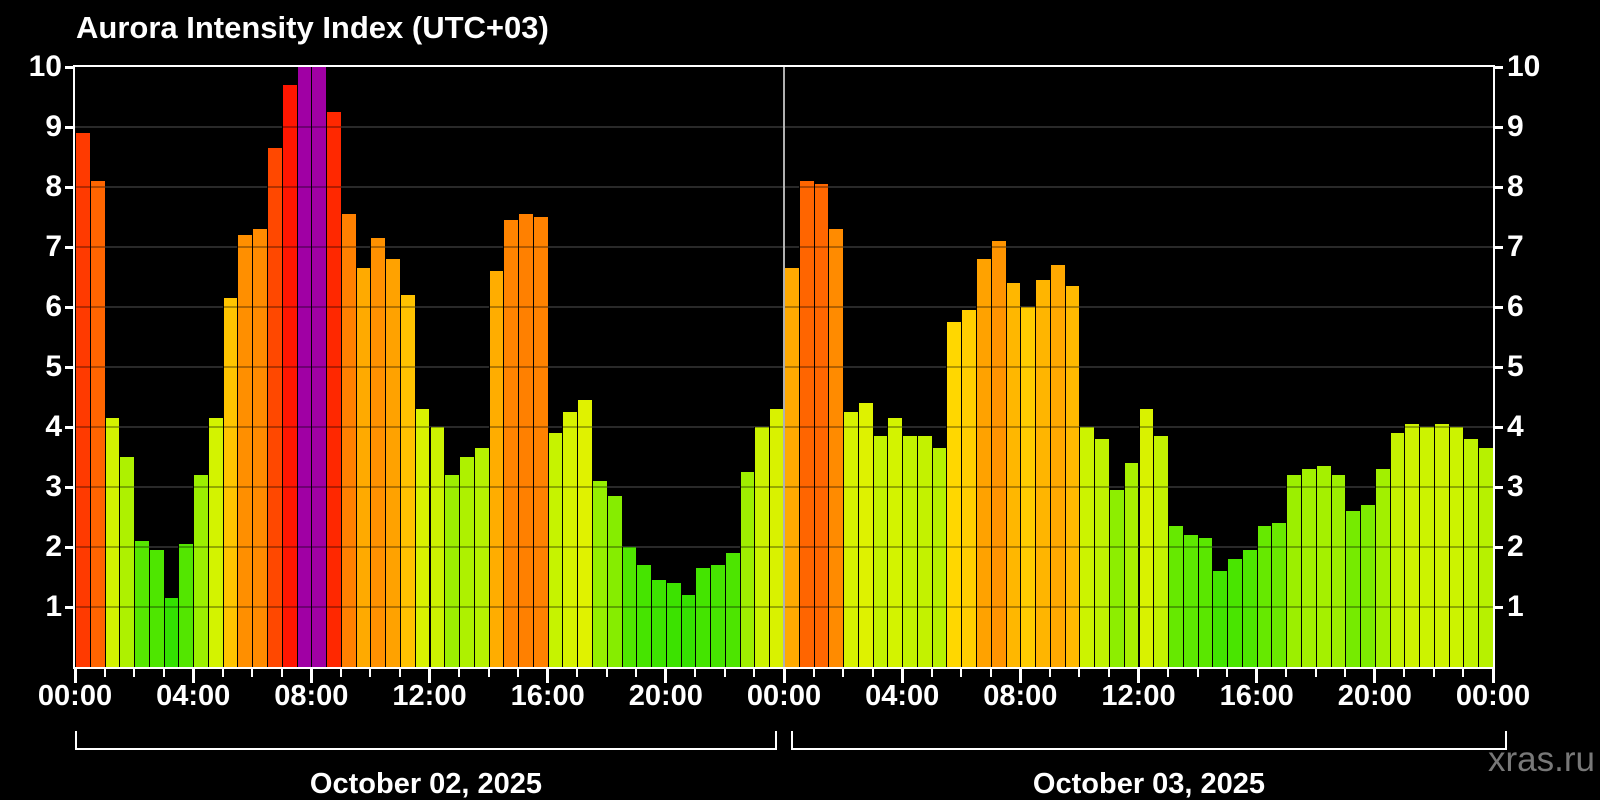  Describe the element at coordinates (1493, 696) in the screenshot. I see `x-axis-label-12: 00:00` at that location.